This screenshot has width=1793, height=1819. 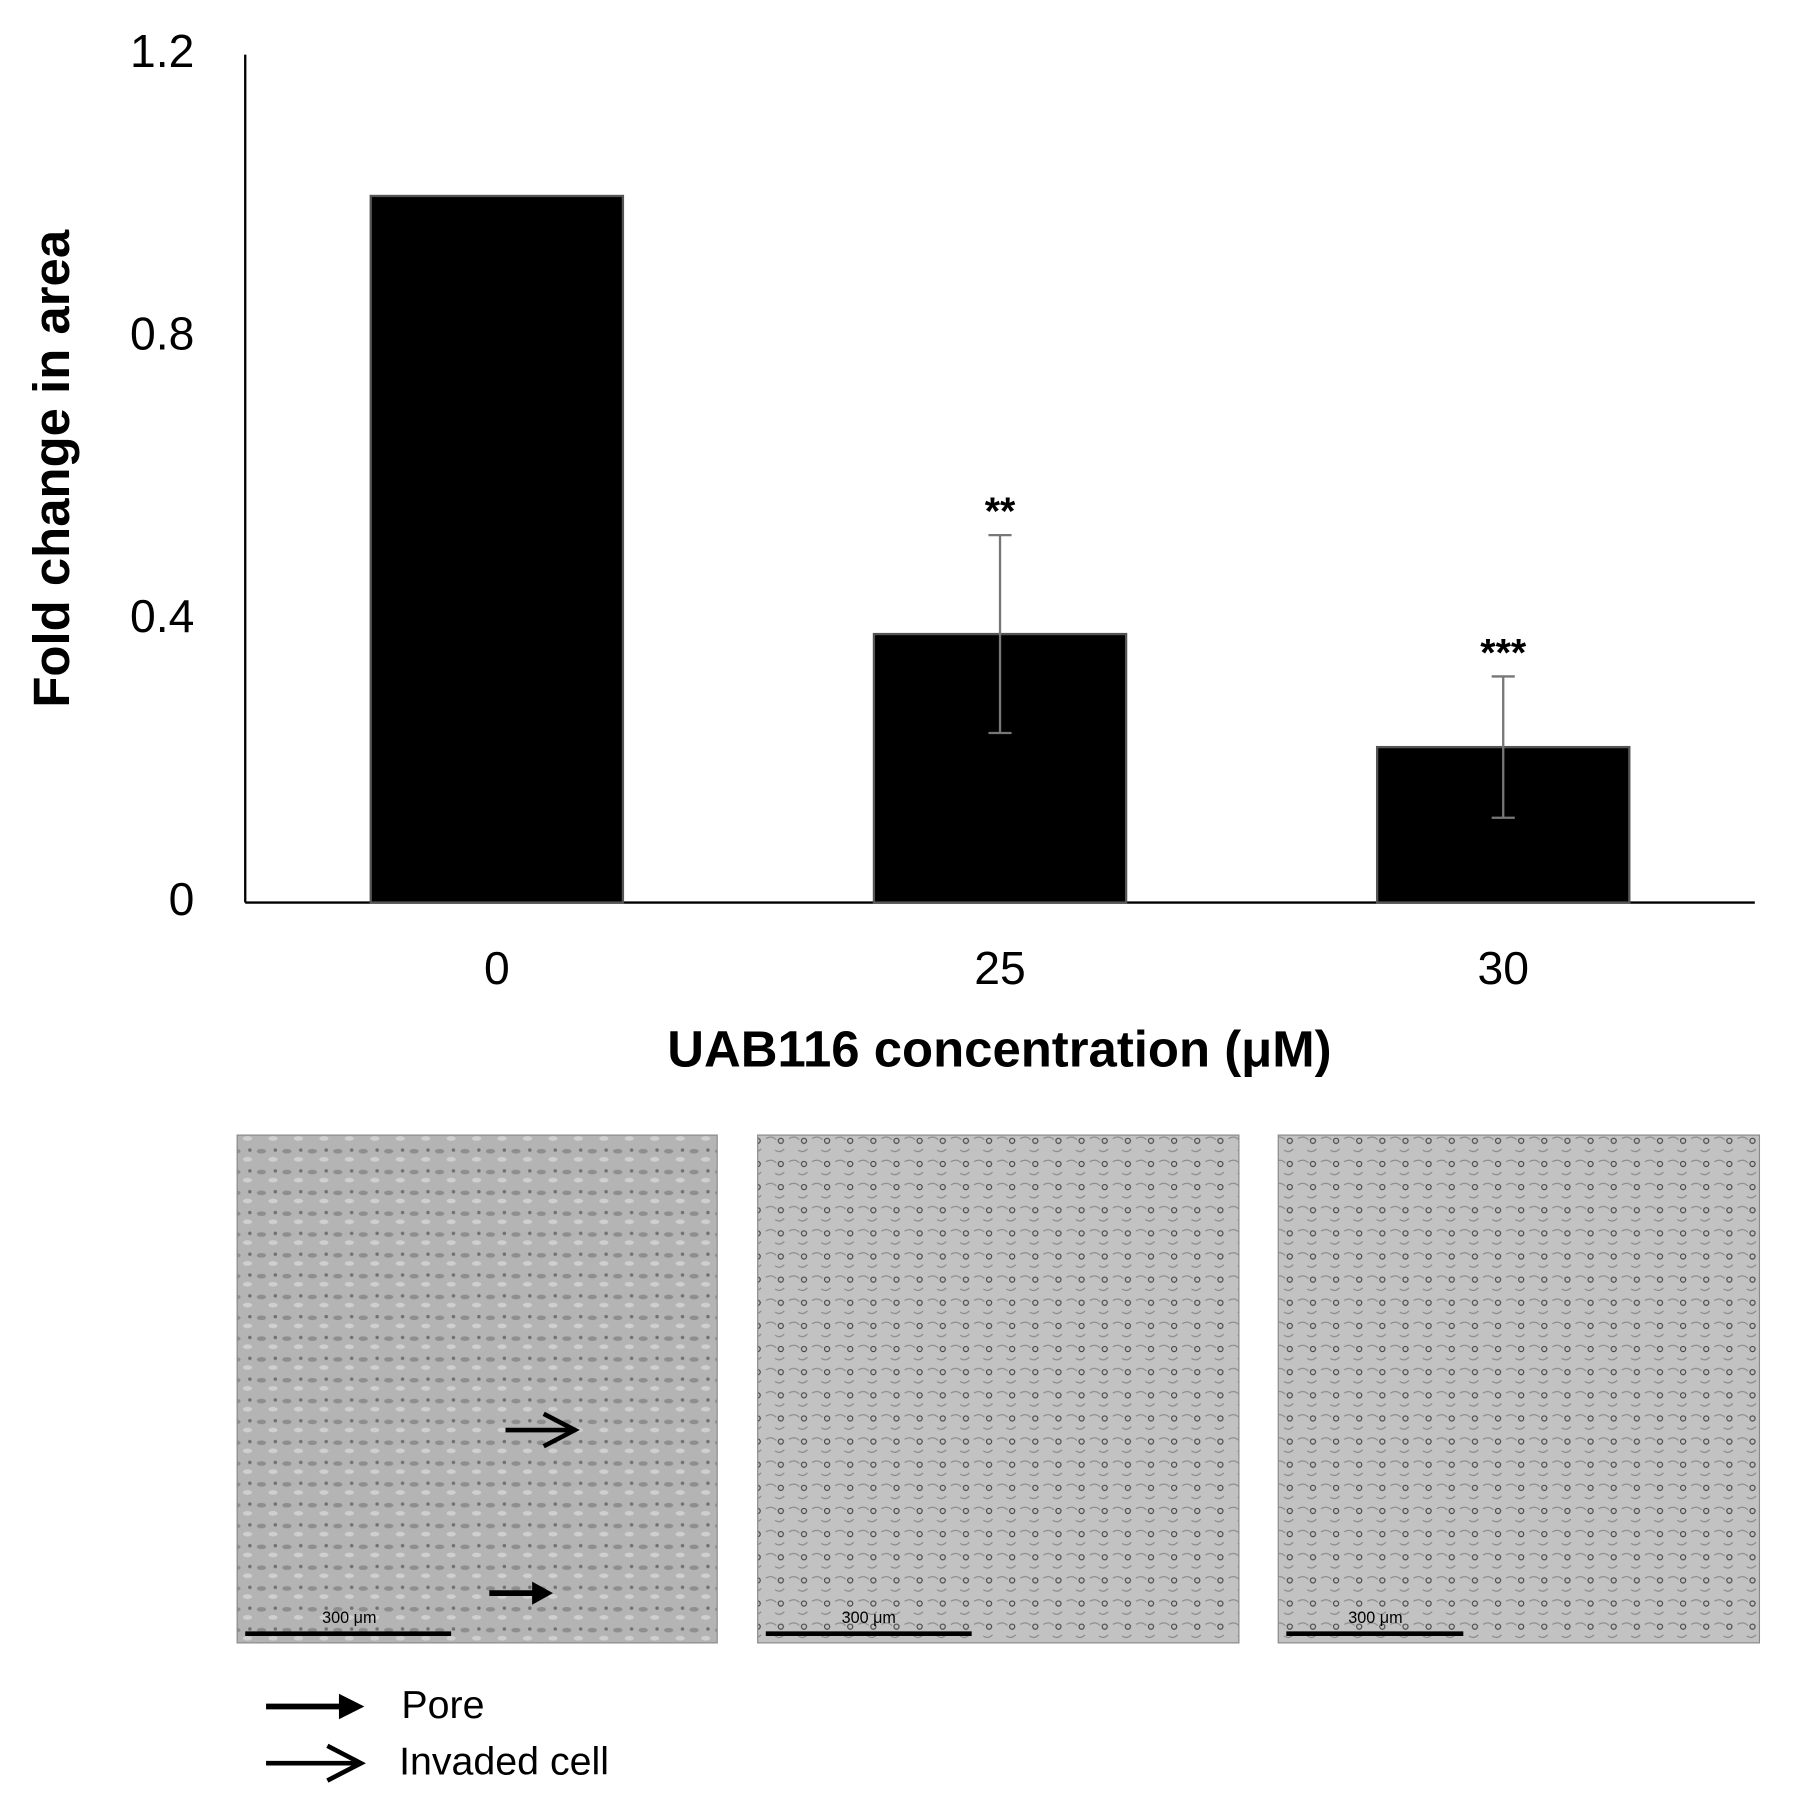 What do you see at coordinates (497, 968) in the screenshot?
I see `x-tick-label: 0` at bounding box center [497, 968].